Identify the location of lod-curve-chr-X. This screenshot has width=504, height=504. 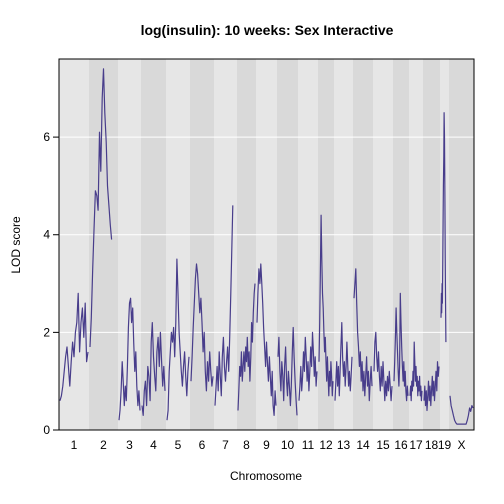
(461, 410).